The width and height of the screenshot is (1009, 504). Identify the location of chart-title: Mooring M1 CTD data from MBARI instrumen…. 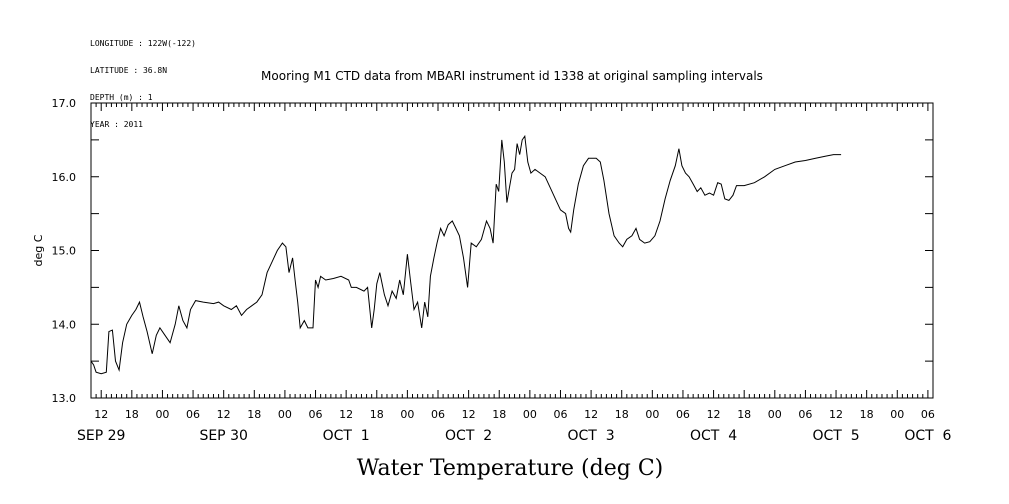
(512, 76).